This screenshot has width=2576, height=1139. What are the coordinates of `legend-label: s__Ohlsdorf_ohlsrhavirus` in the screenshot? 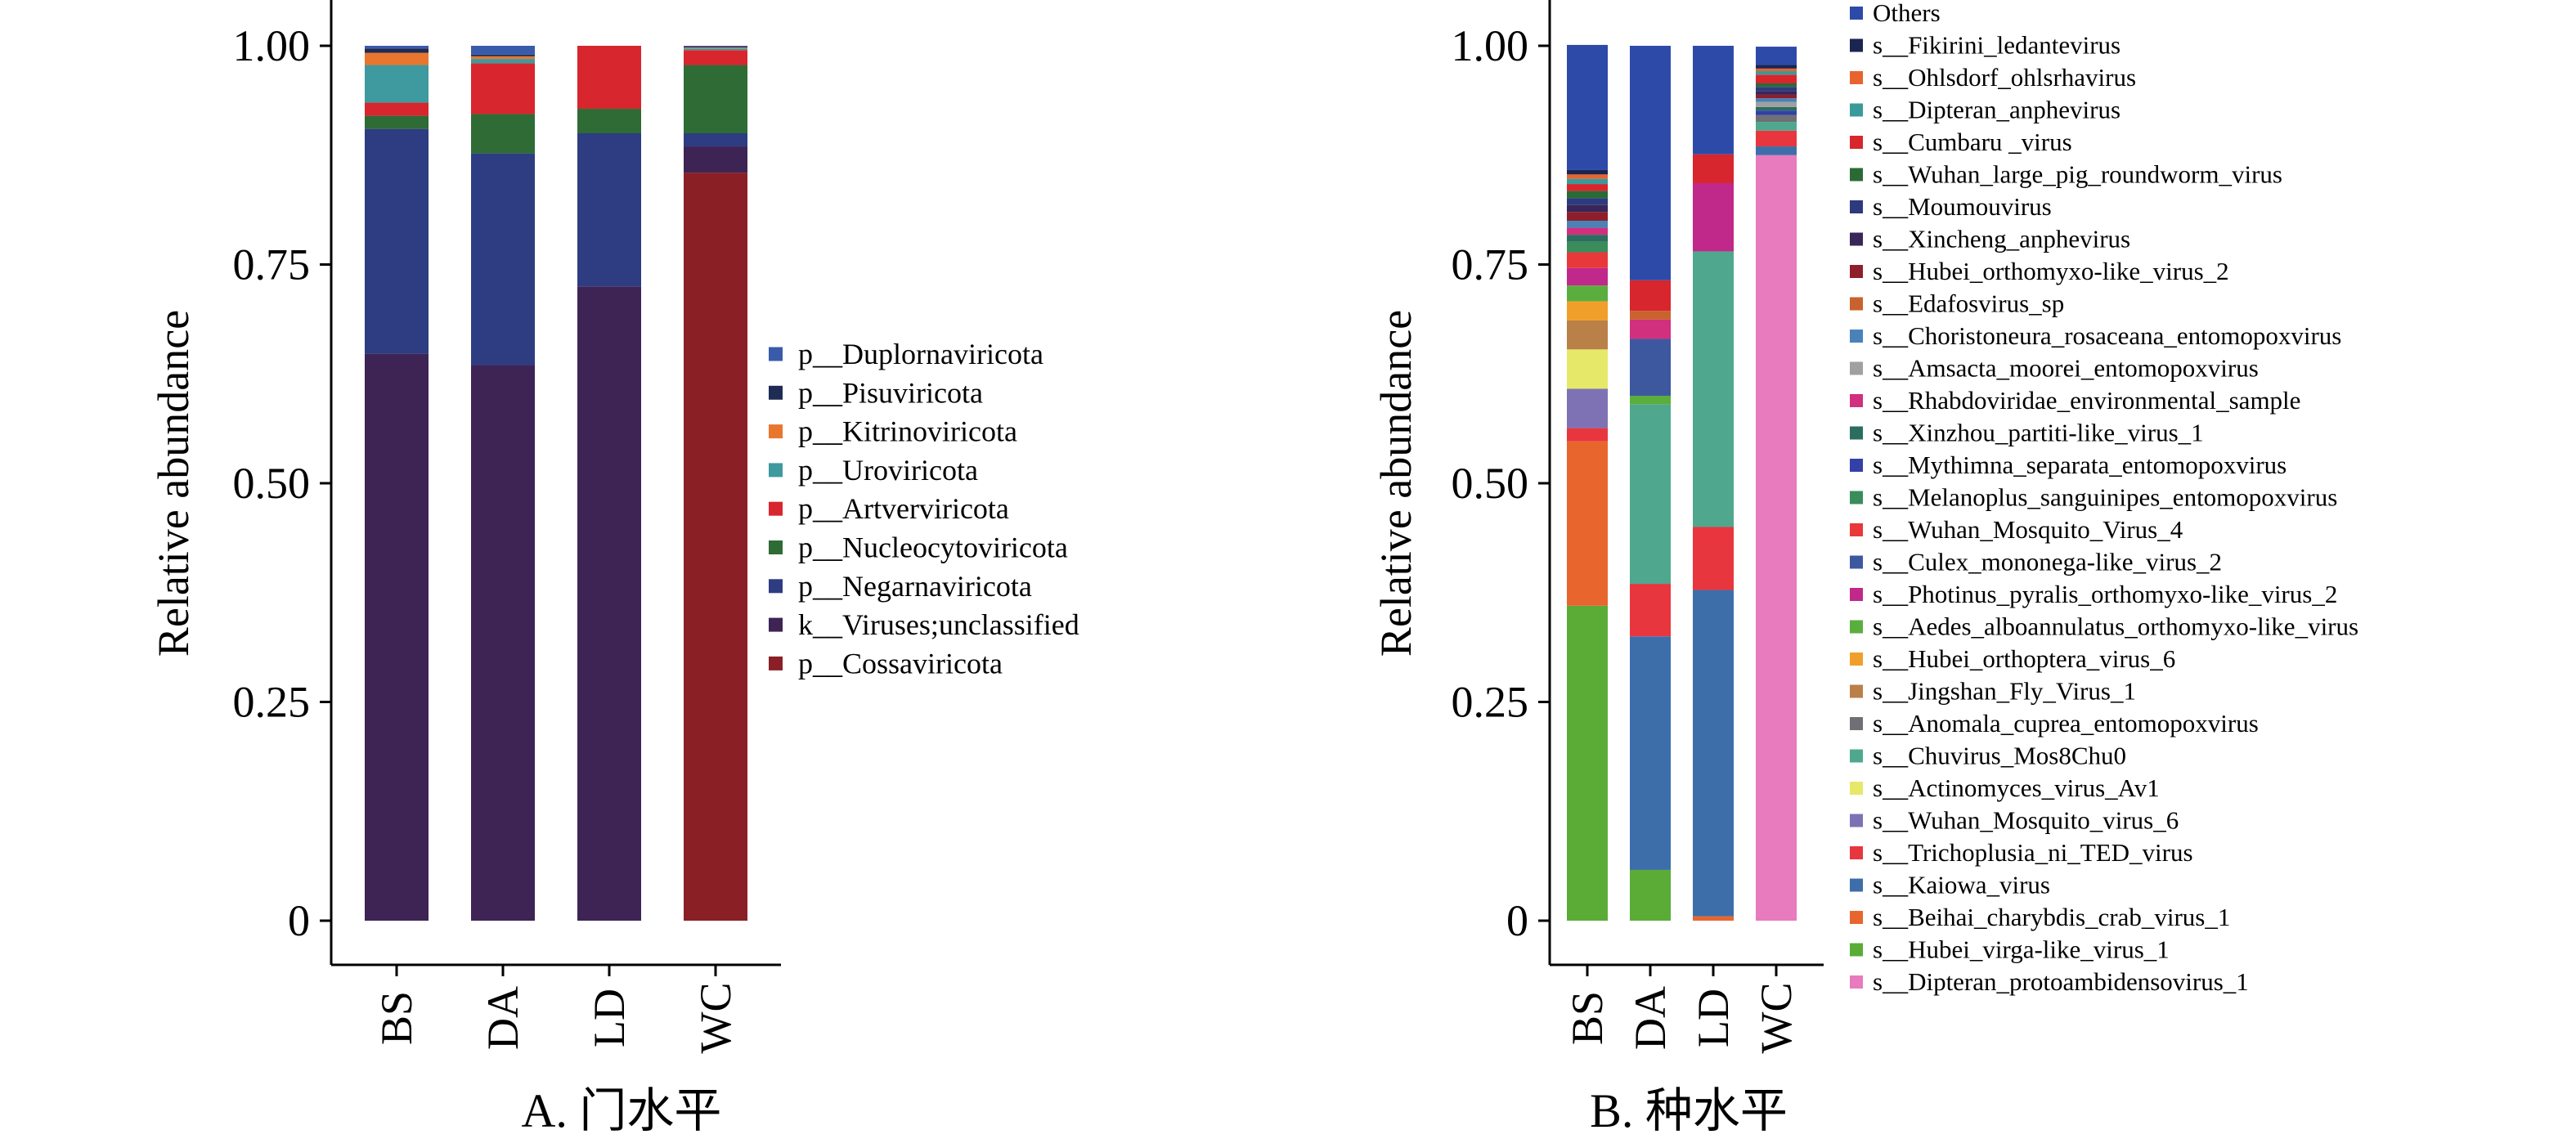 It's located at (2005, 77).